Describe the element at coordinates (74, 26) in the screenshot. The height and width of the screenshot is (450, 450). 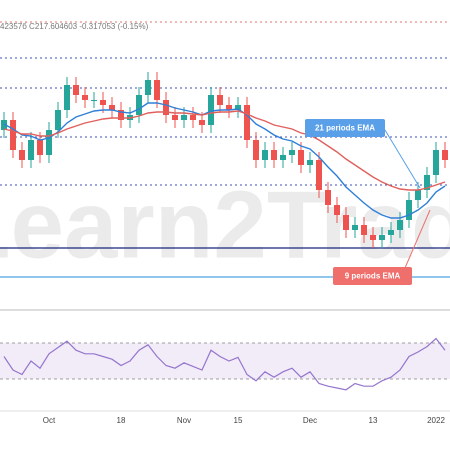
I see `ohlc-header: 42357б C217.604603 -0.317053 (-0.15%)` at that location.